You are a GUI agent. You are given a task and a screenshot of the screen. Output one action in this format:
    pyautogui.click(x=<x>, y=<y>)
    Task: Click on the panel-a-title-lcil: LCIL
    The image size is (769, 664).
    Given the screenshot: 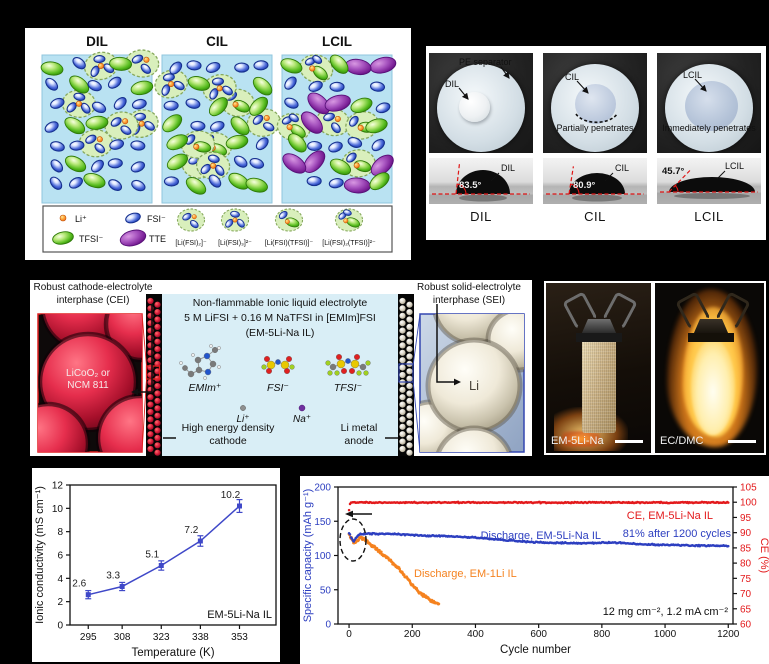 What is the action you would take?
    pyautogui.click(x=337, y=41)
    